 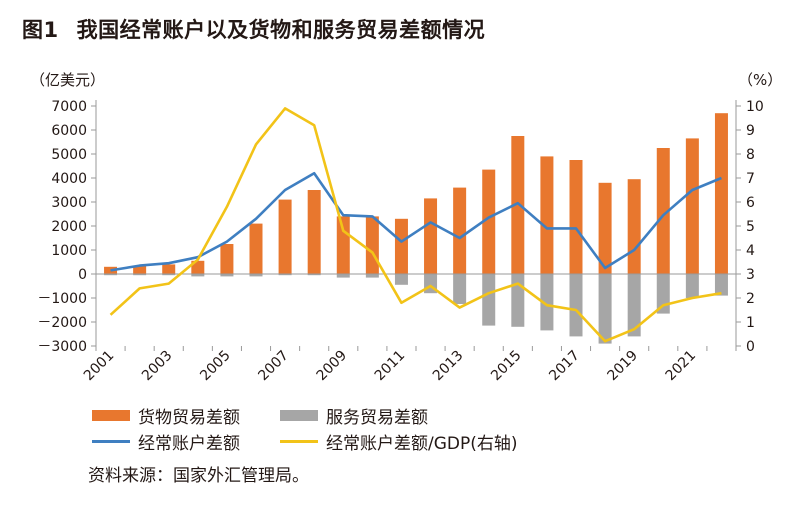 I want to click on legend-swatch-services, so click(x=299, y=415).